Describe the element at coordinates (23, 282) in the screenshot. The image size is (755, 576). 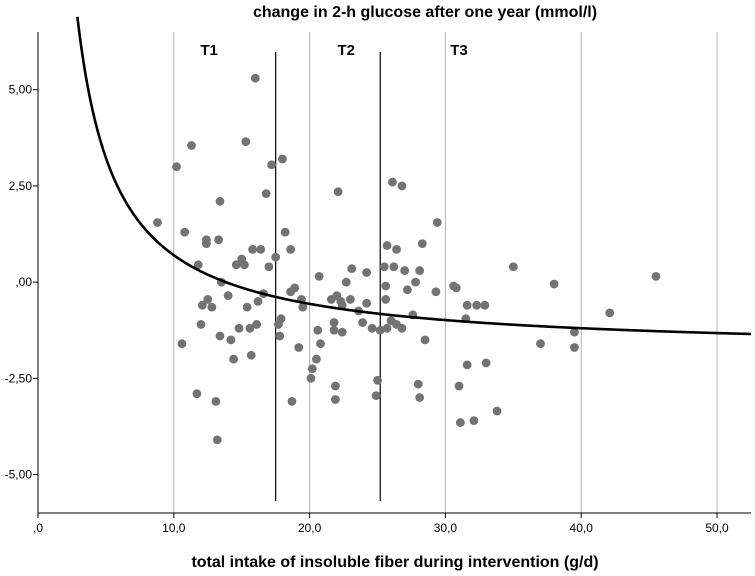
I see `y-tick-label: ,00` at that location.